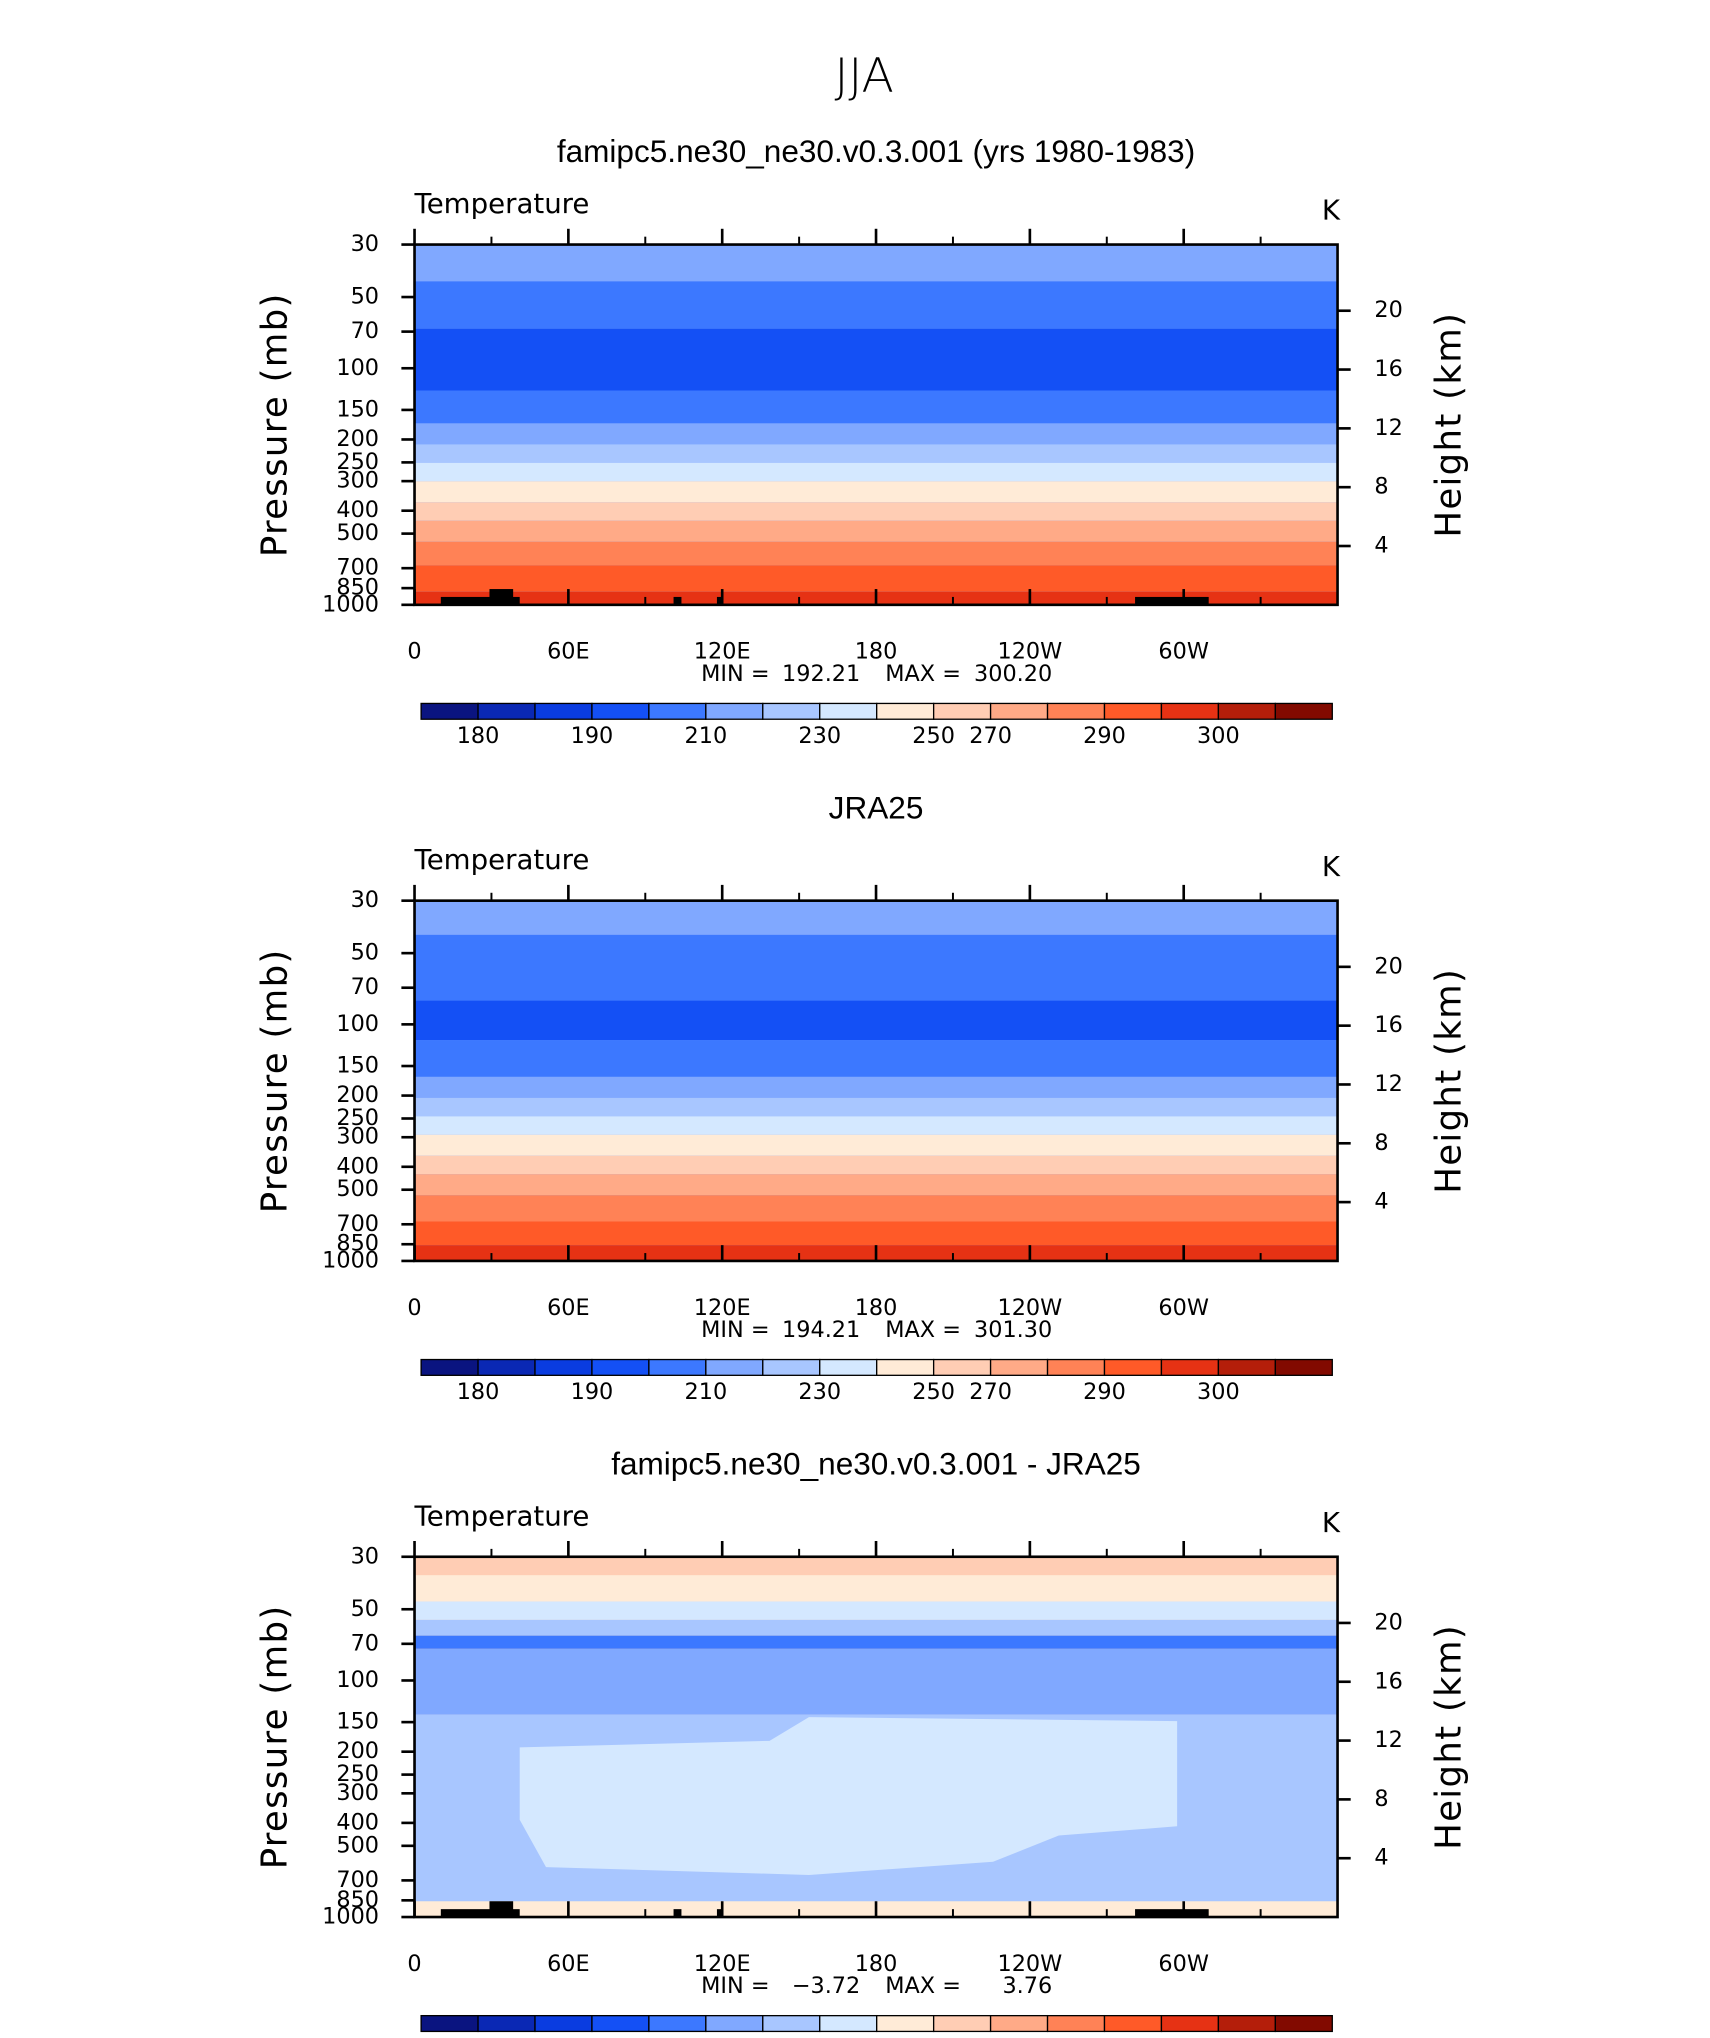  I want to click on y-tick-label: 70, so click(365, 331).